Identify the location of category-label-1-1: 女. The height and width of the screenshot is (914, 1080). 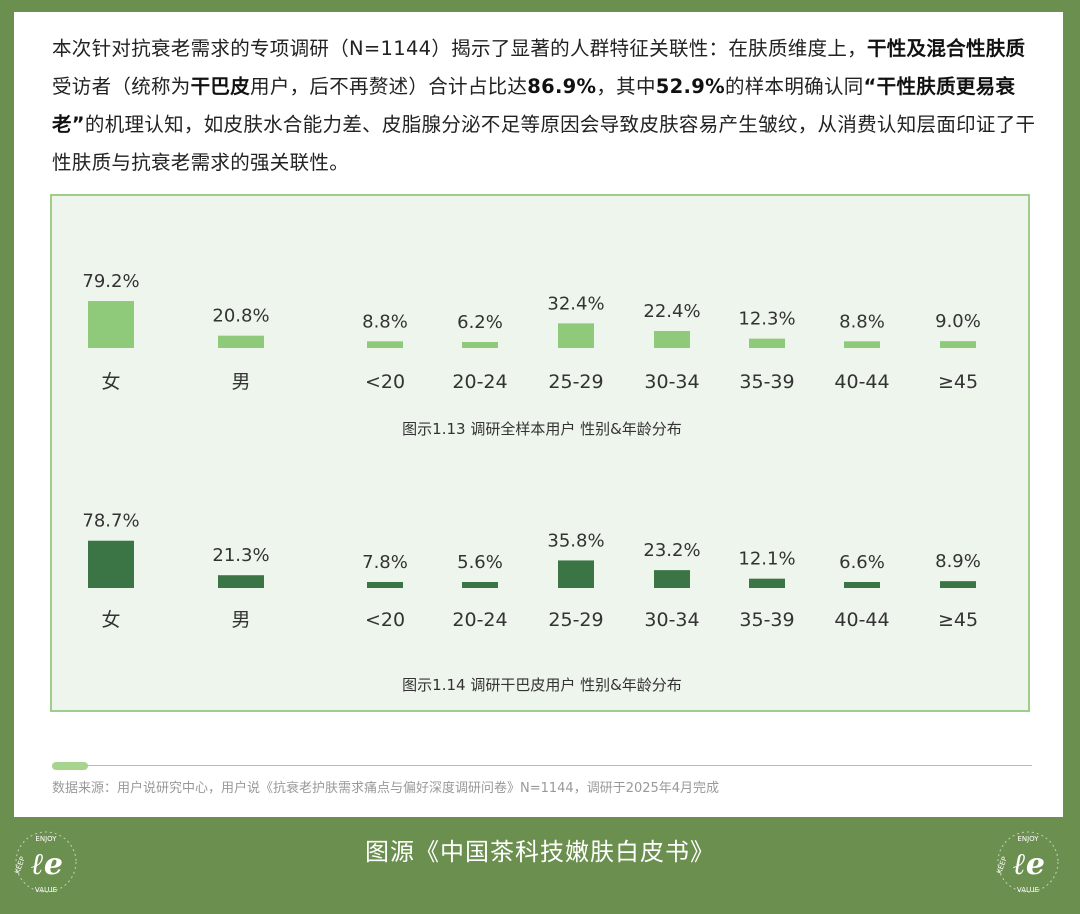
(110, 382).